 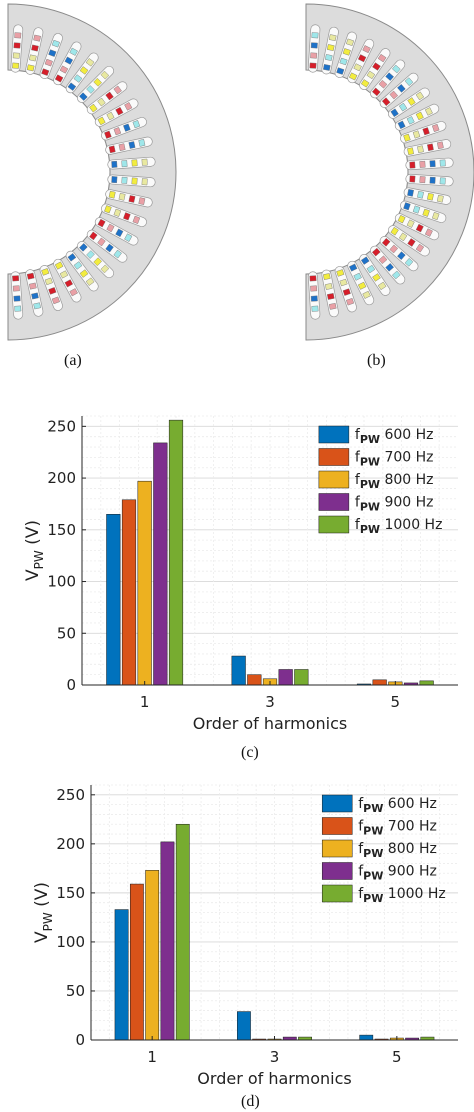 What do you see at coordinates (167, 941) in the screenshot?
I see `bar-f-pw-900-hz-h1` at bounding box center [167, 941].